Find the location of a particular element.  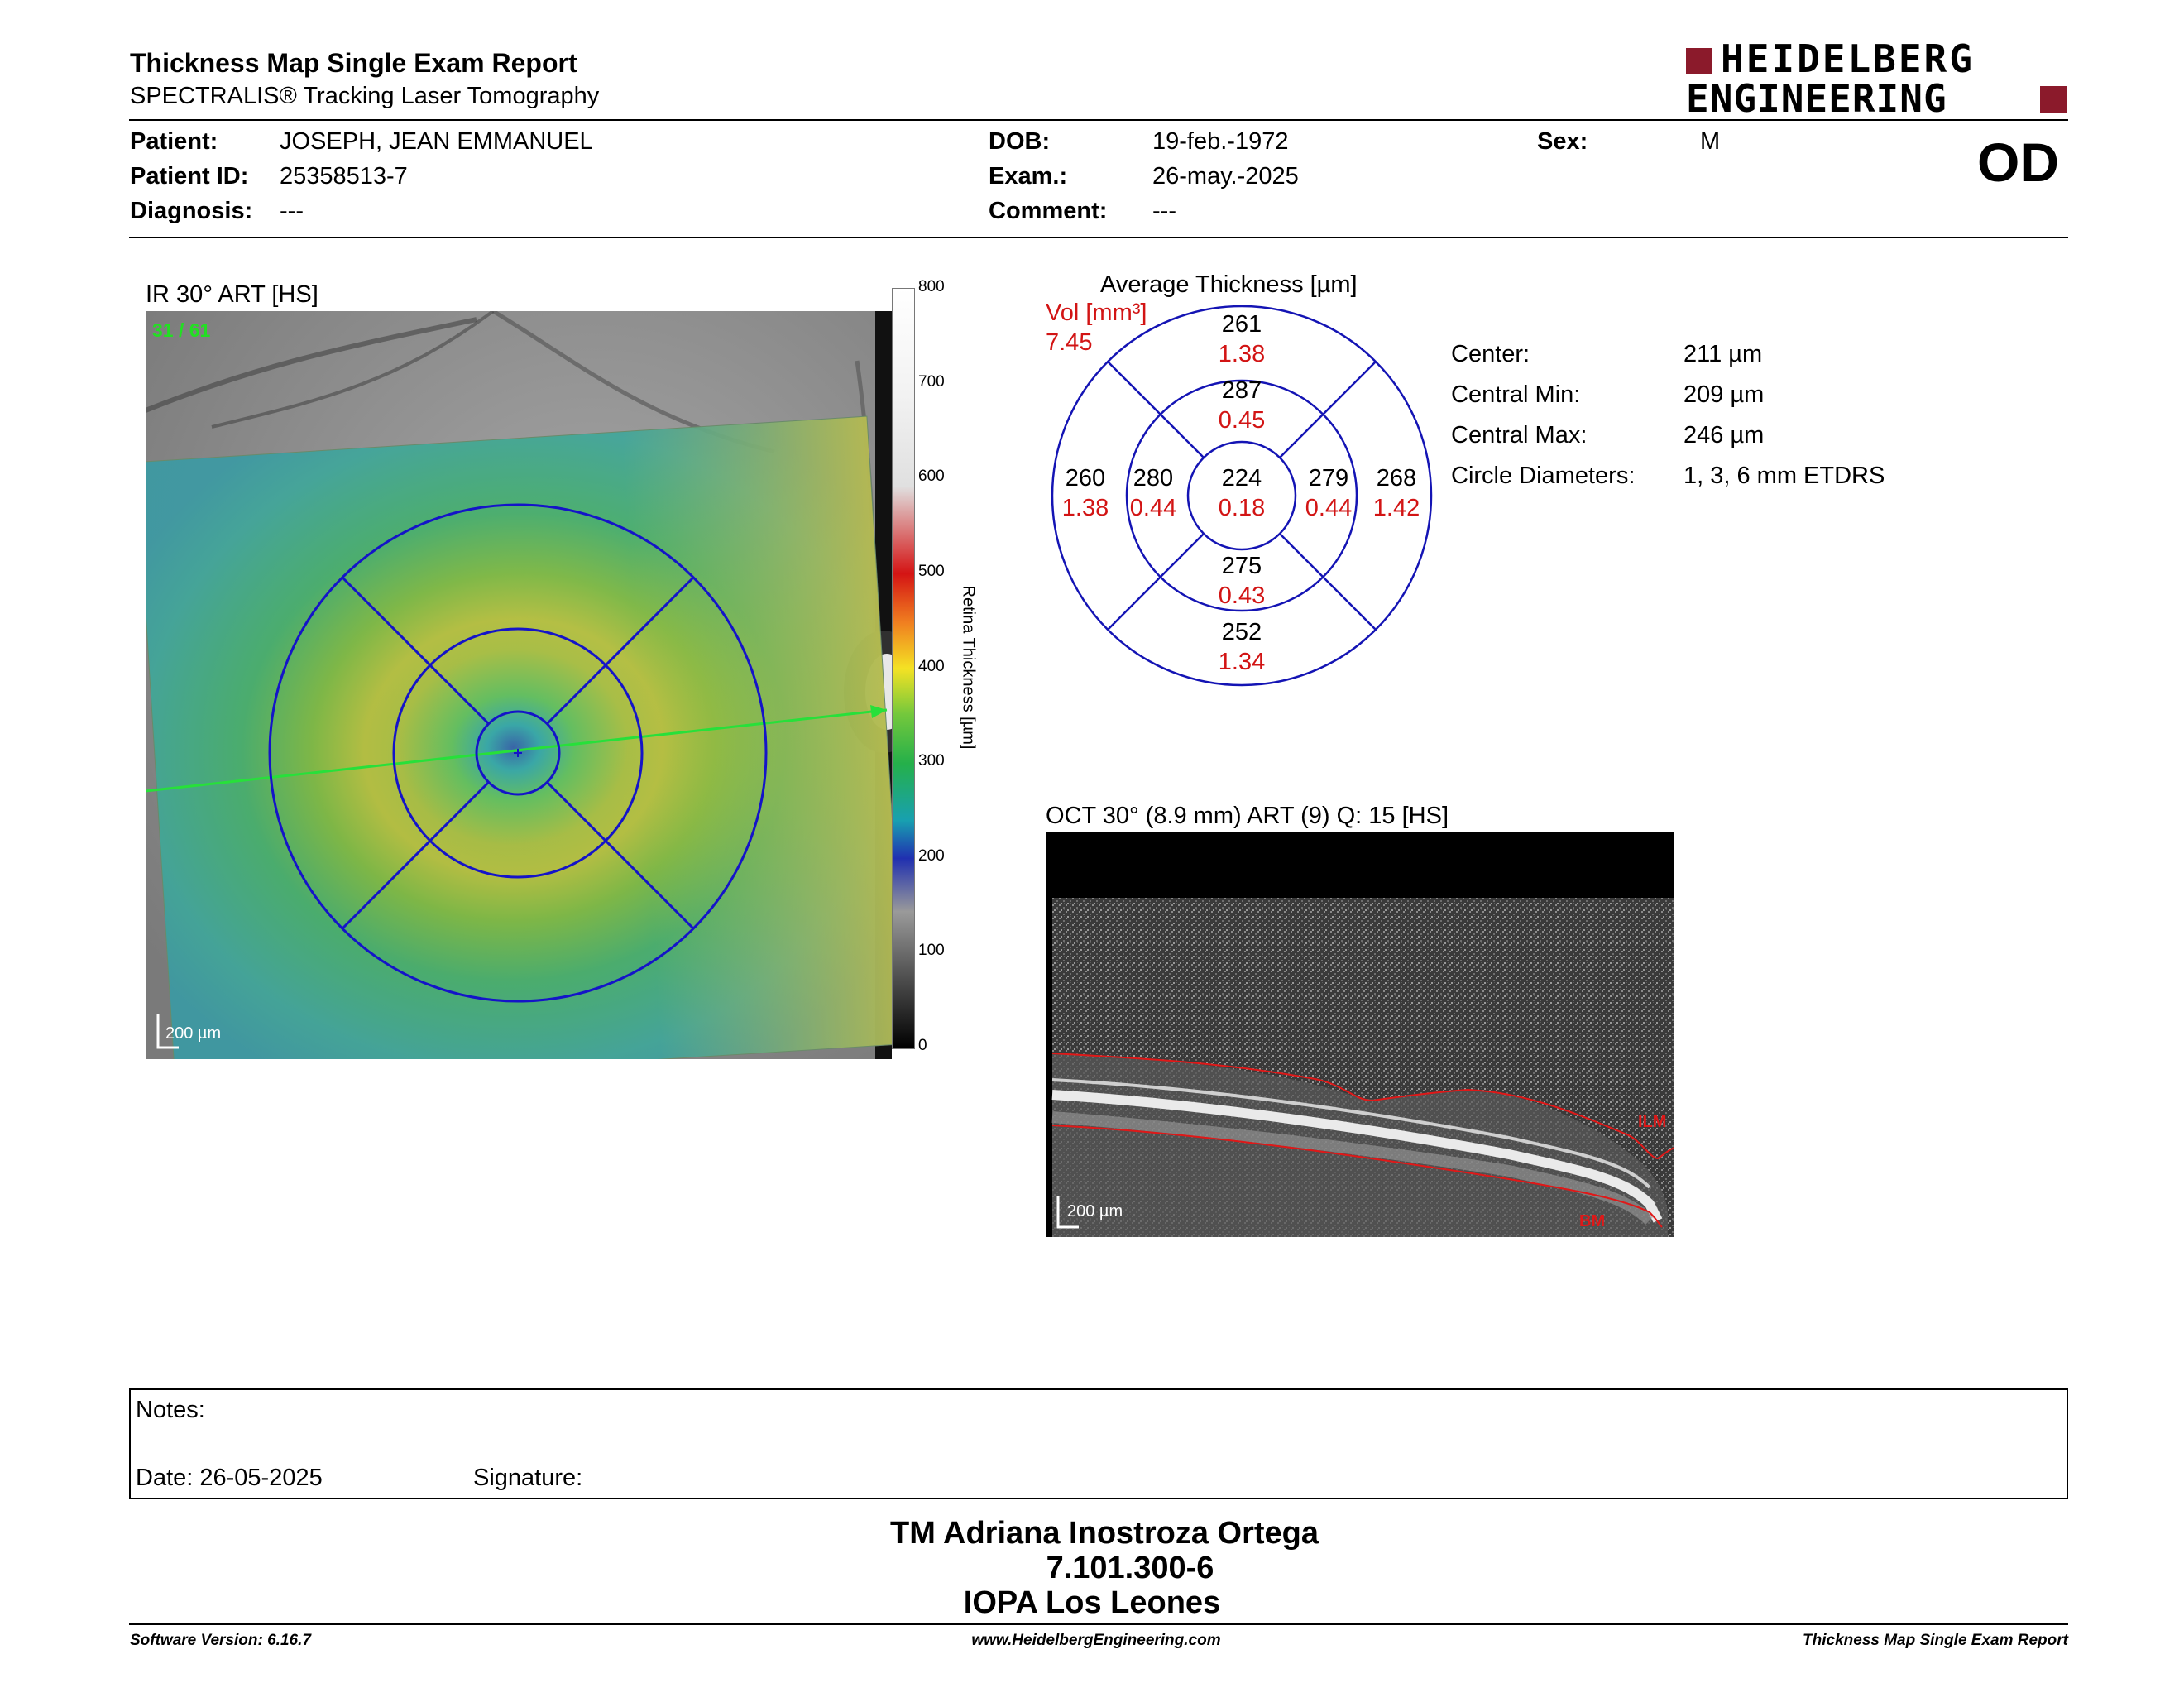

frame-counter: 31 / 61 is located at coordinates (181, 330).